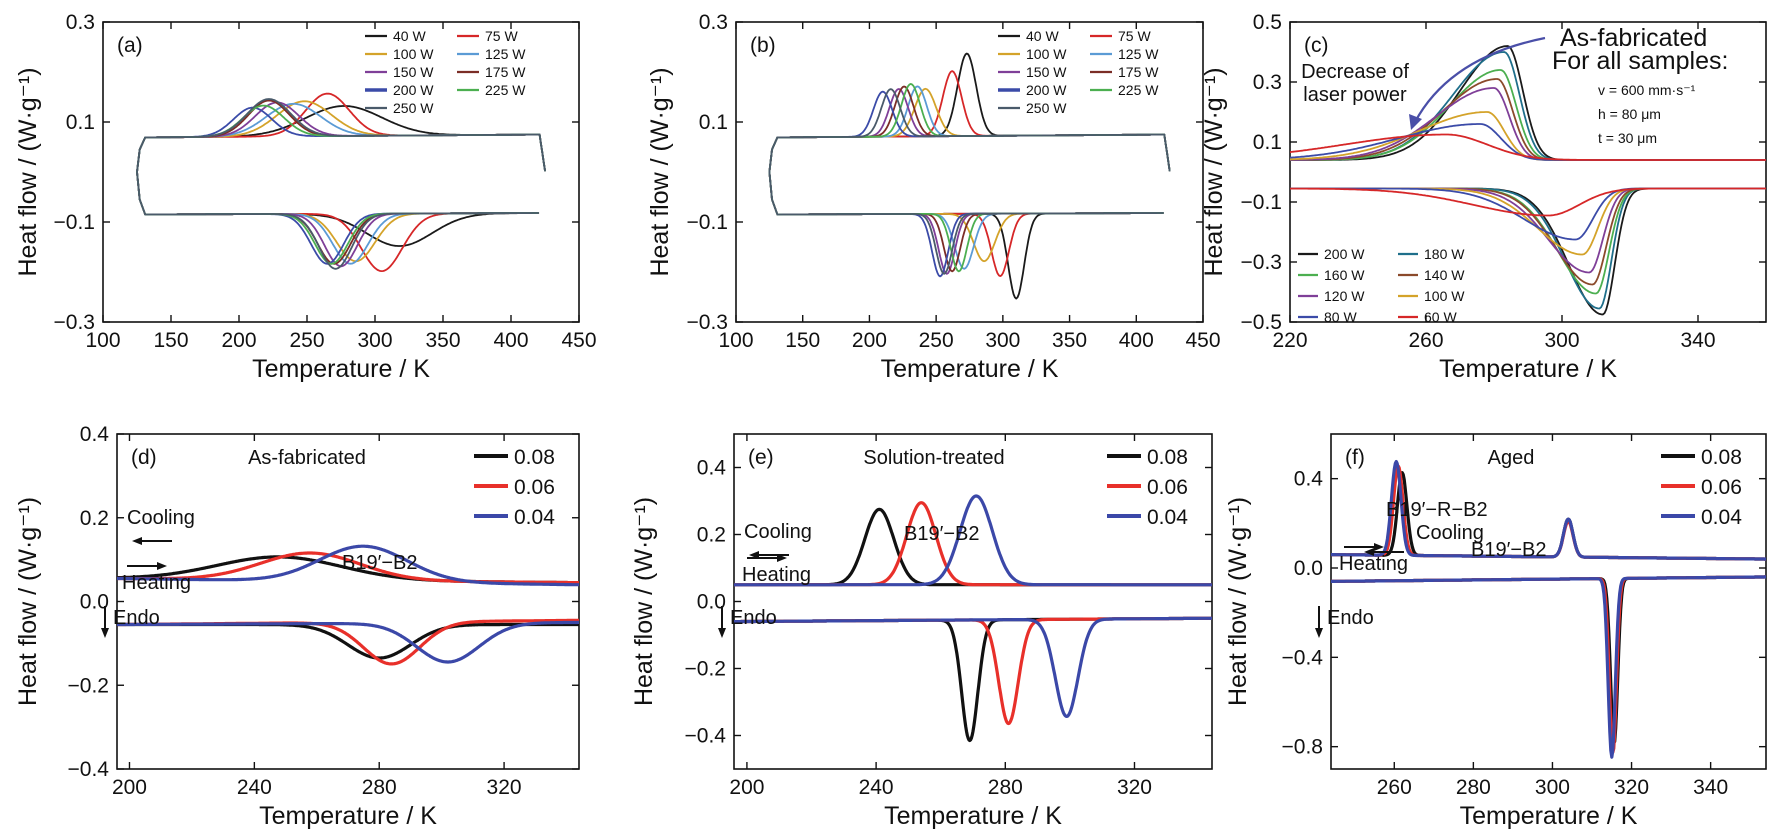 The width and height of the screenshot is (1772, 839). What do you see at coordinates (1261, 262) in the screenshot?
I see `y-tick-label: −0.3` at bounding box center [1261, 262].